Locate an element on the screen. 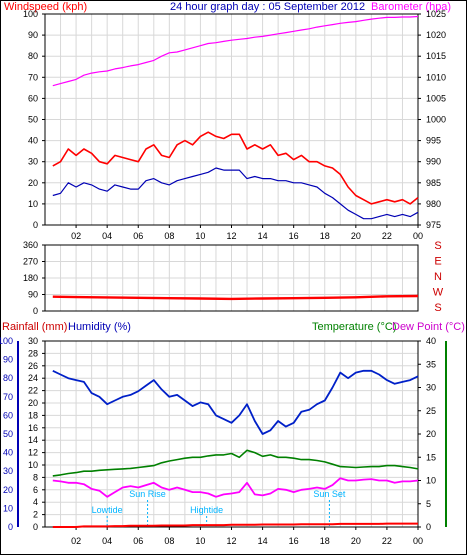  rain-tick-label: 30 is located at coordinates (33, 341).